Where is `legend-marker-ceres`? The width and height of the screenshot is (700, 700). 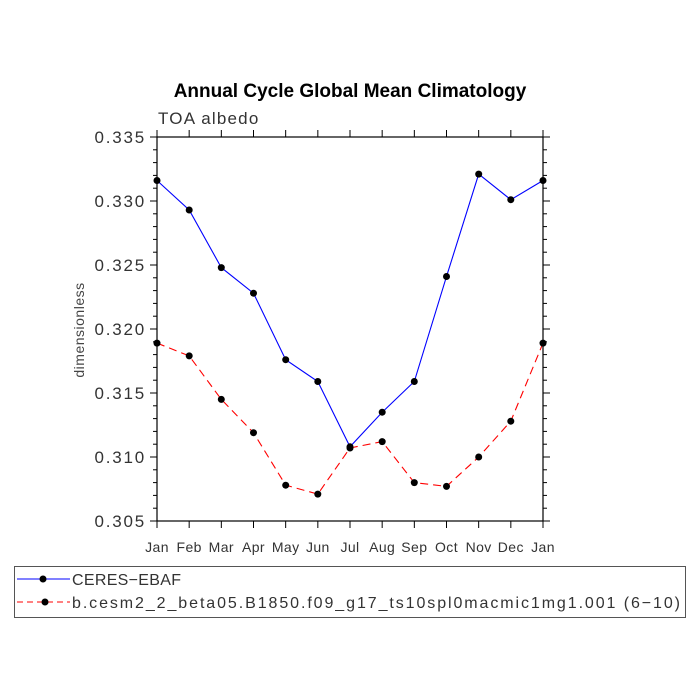 legend-marker-ceres is located at coordinates (43, 579).